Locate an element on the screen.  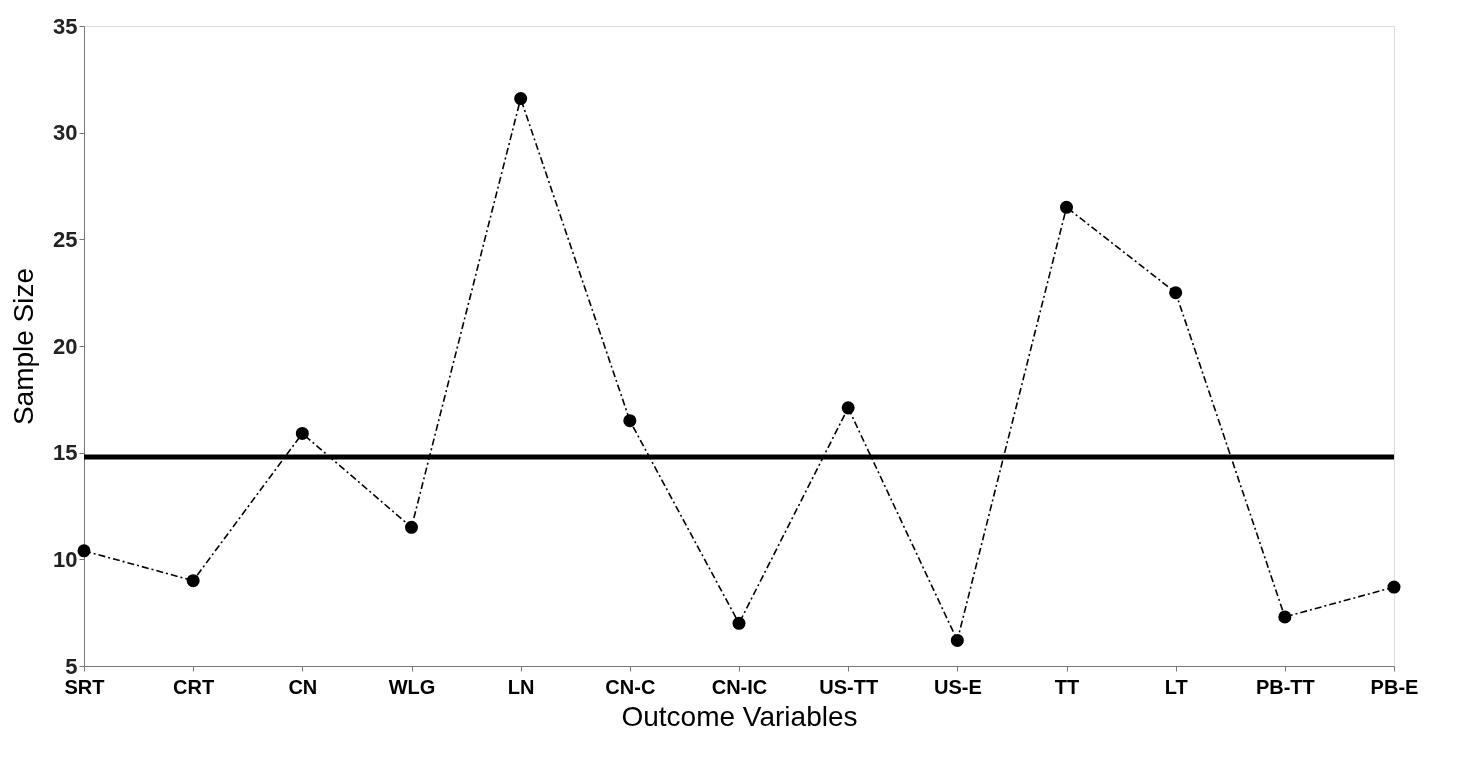
x-tick-label: PB-TT is located at coordinates (1285, 686).